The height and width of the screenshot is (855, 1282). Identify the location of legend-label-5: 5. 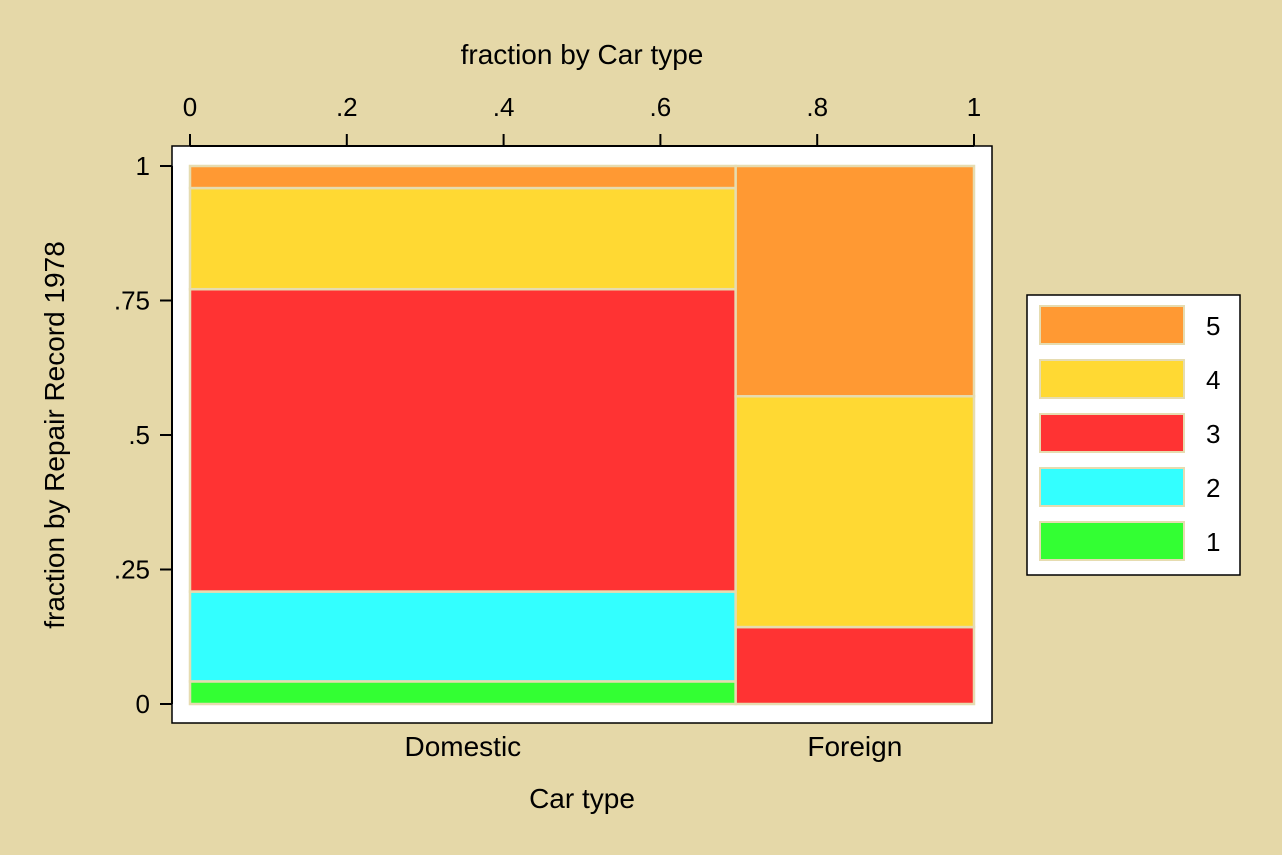
(1213, 326).